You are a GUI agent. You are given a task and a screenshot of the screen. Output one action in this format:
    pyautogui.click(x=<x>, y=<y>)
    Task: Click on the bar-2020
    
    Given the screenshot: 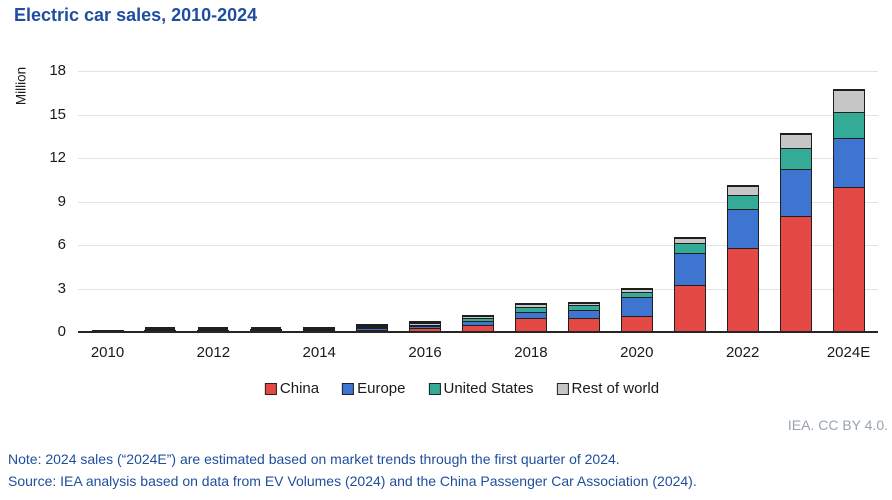 What is the action you would take?
    pyautogui.click(x=636, y=310)
    